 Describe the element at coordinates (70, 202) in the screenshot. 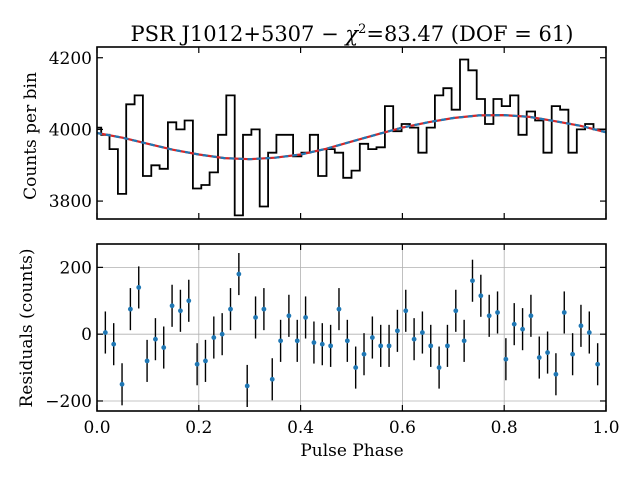

I see `counts-y-tick-label: 3800` at that location.